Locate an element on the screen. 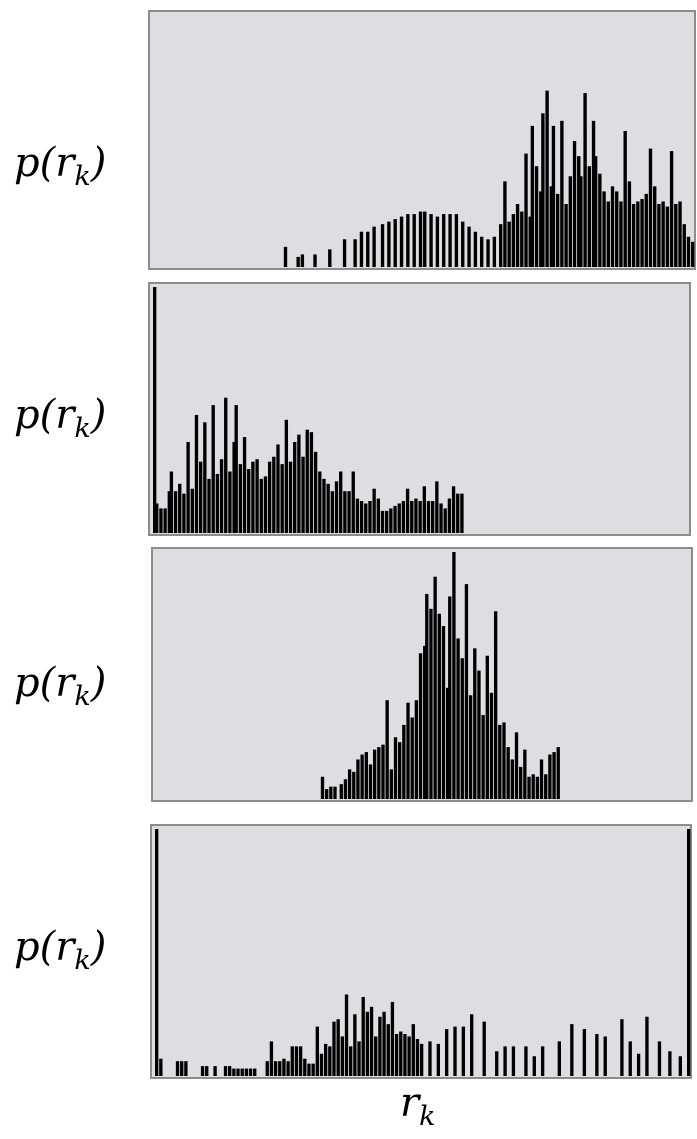 The width and height of the screenshot is (697, 1139). x-axis-label: rk is located at coordinates (418, 1106).